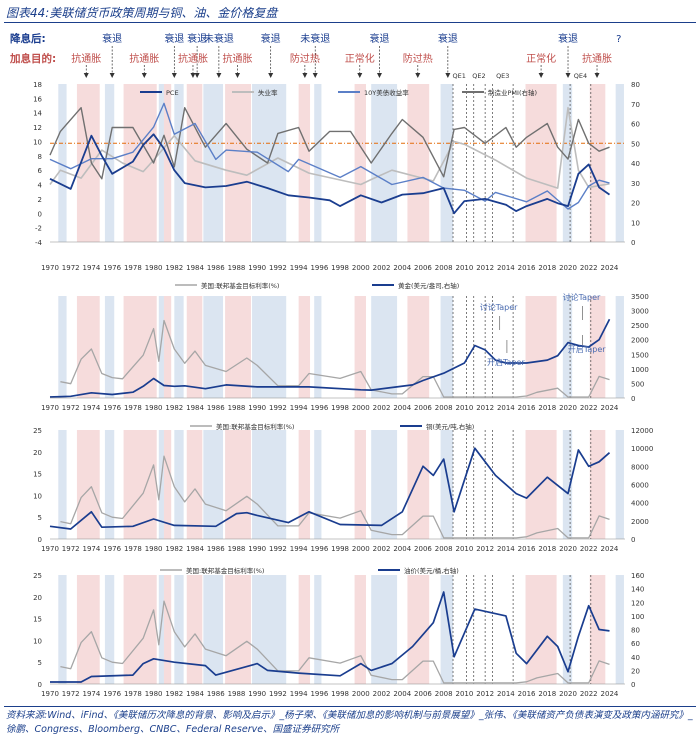  I want to click on panel2-x-tick: 2014, so click(506, 408).